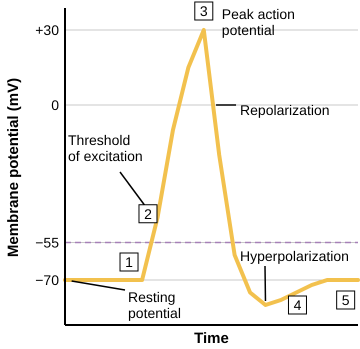  What do you see at coordinates (294, 256) in the screenshot?
I see `annotation: Hyperpolarization` at bounding box center [294, 256].